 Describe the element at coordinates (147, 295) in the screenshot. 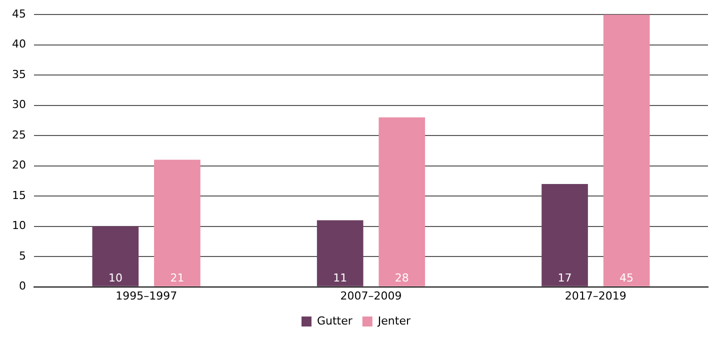

I see `x-tick-label: 1995–1997` at that location.